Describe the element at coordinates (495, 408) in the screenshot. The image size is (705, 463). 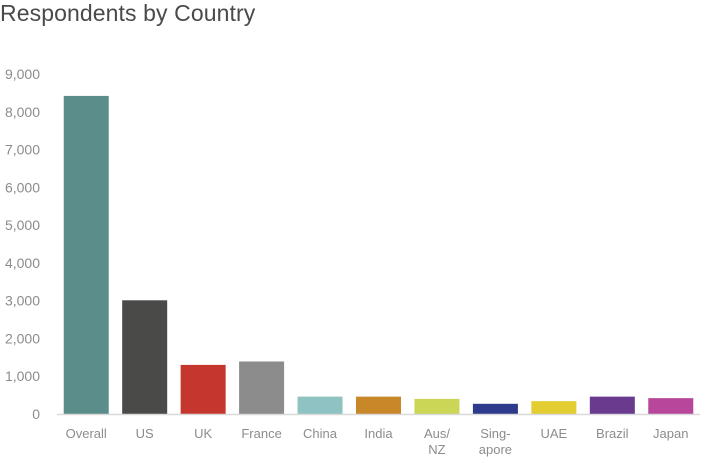
I see `bar-sing-apore` at that location.